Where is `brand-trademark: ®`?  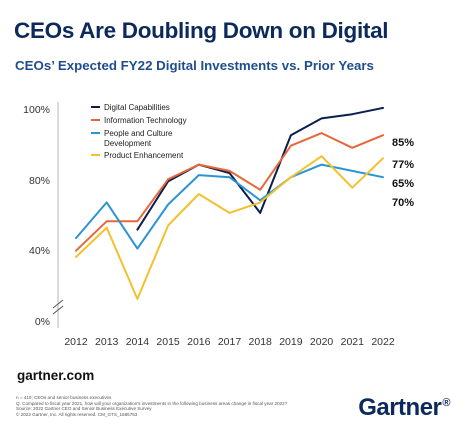 brand-trademark: ® is located at coordinates (446, 403).